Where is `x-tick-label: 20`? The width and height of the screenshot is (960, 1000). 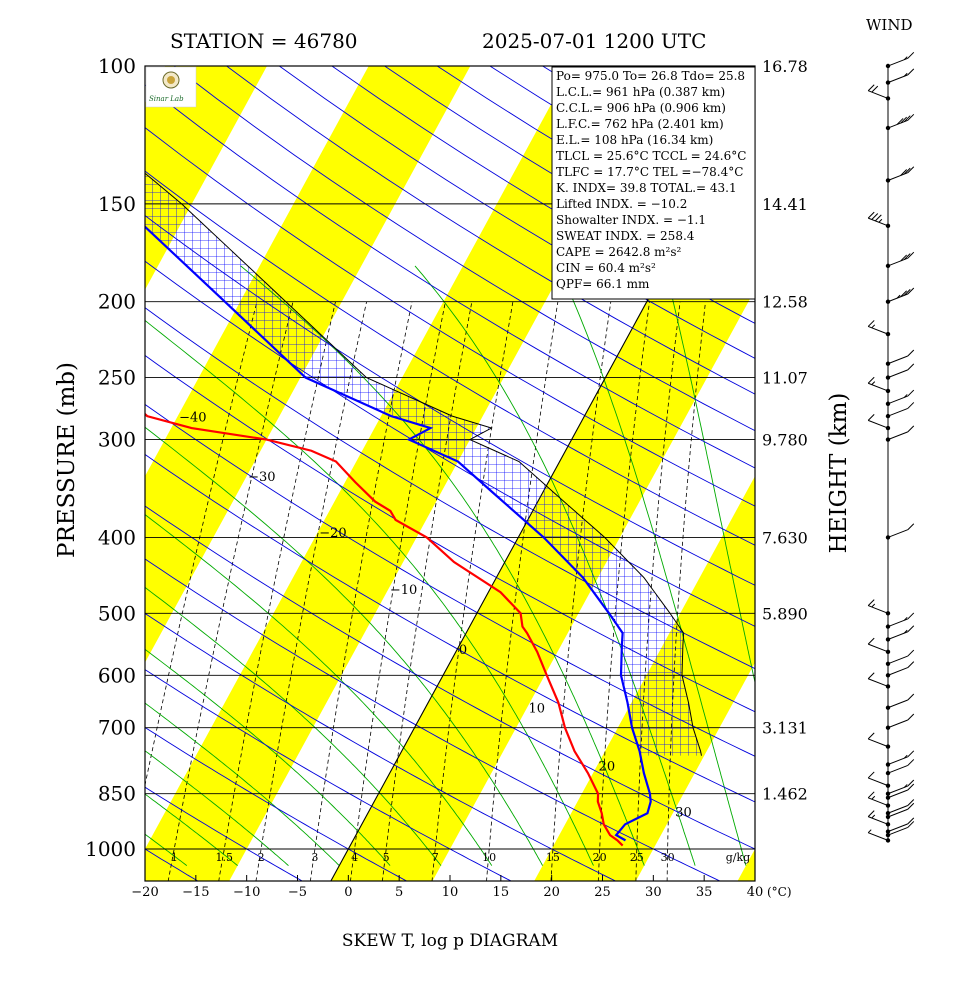
x-tick-label: 20 is located at coordinates (551, 892).